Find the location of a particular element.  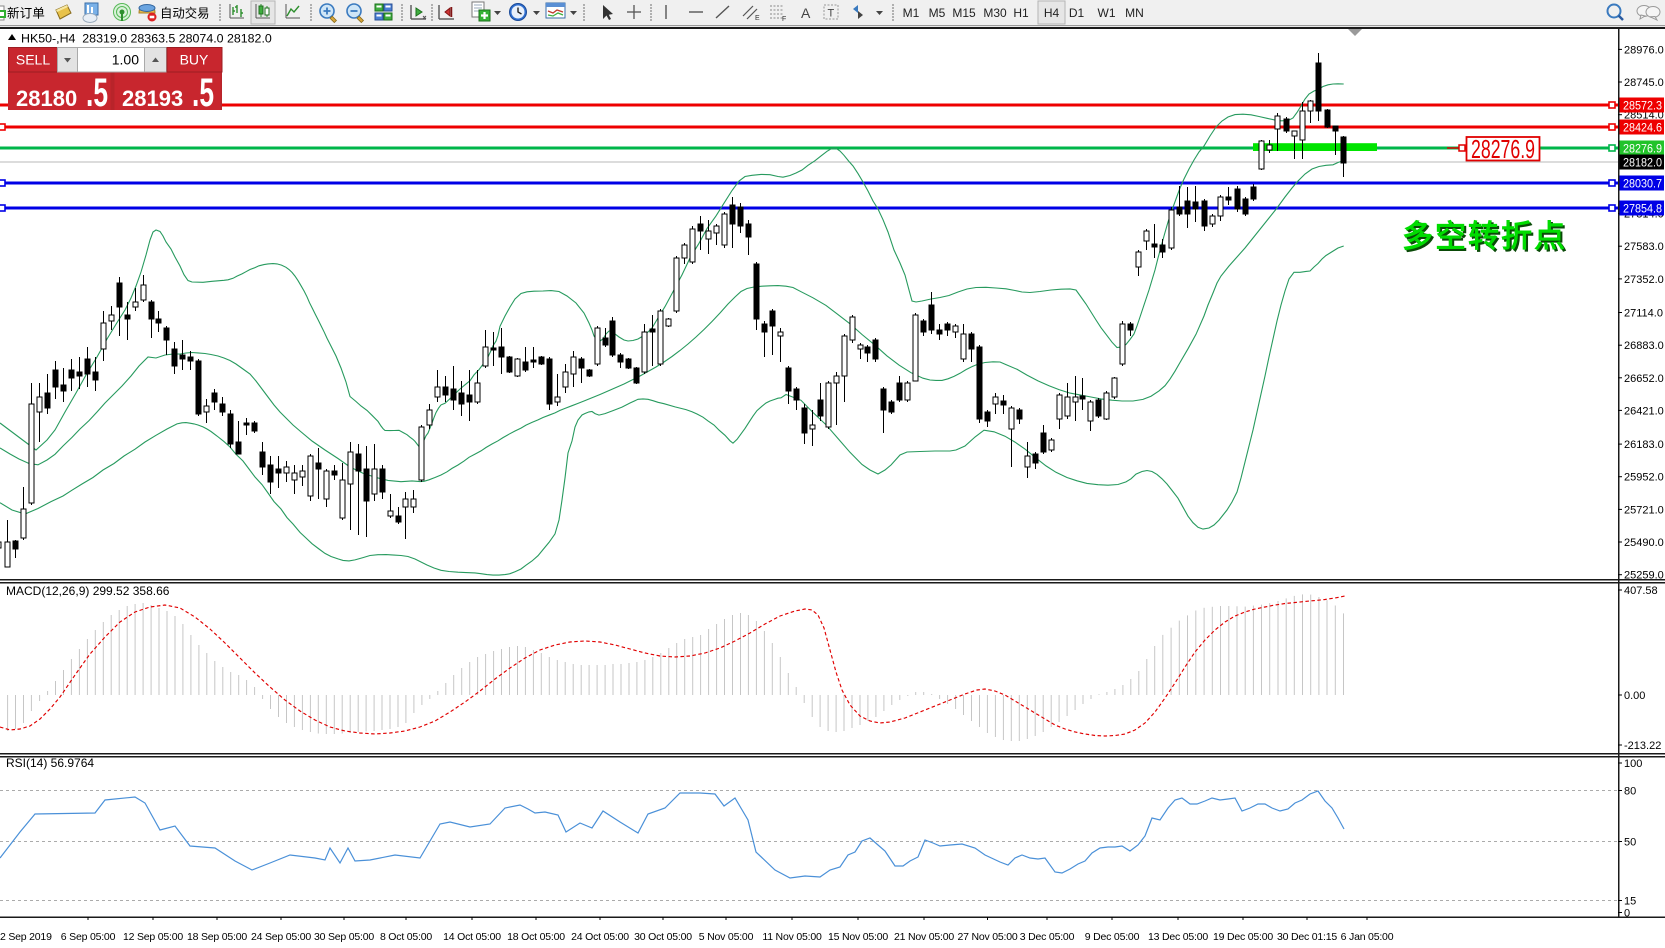

svg-text: 2 Sep 2019 is located at coordinates (26, 937).